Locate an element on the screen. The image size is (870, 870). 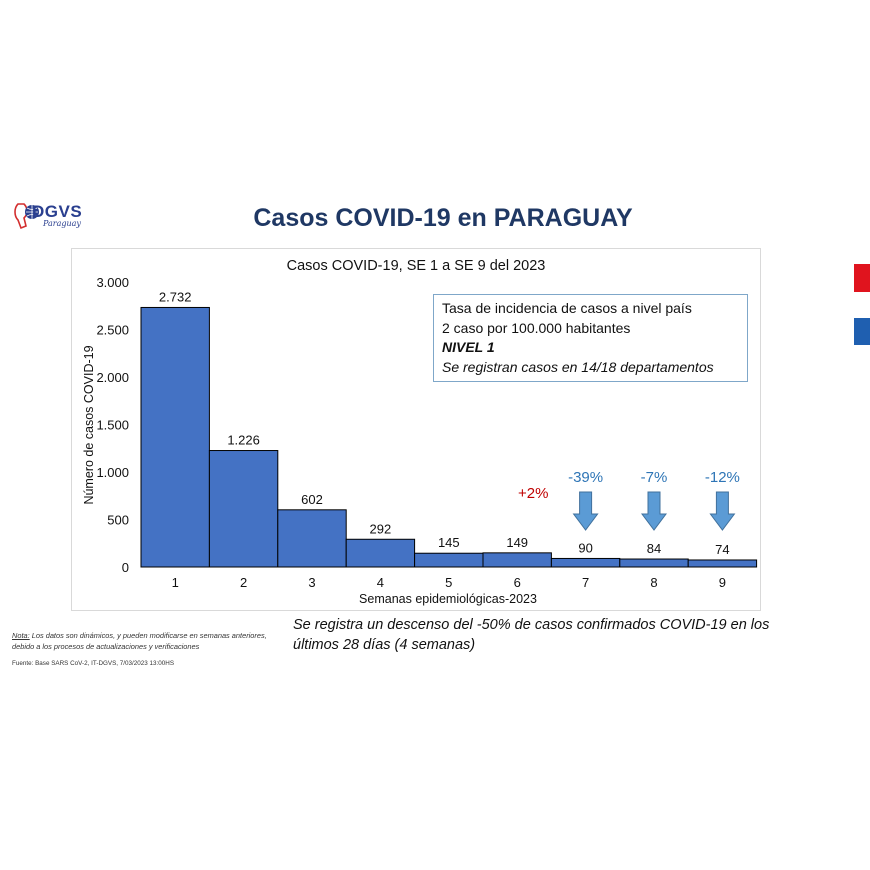
y-tick-label: 1.500 is located at coordinates (112, 425).